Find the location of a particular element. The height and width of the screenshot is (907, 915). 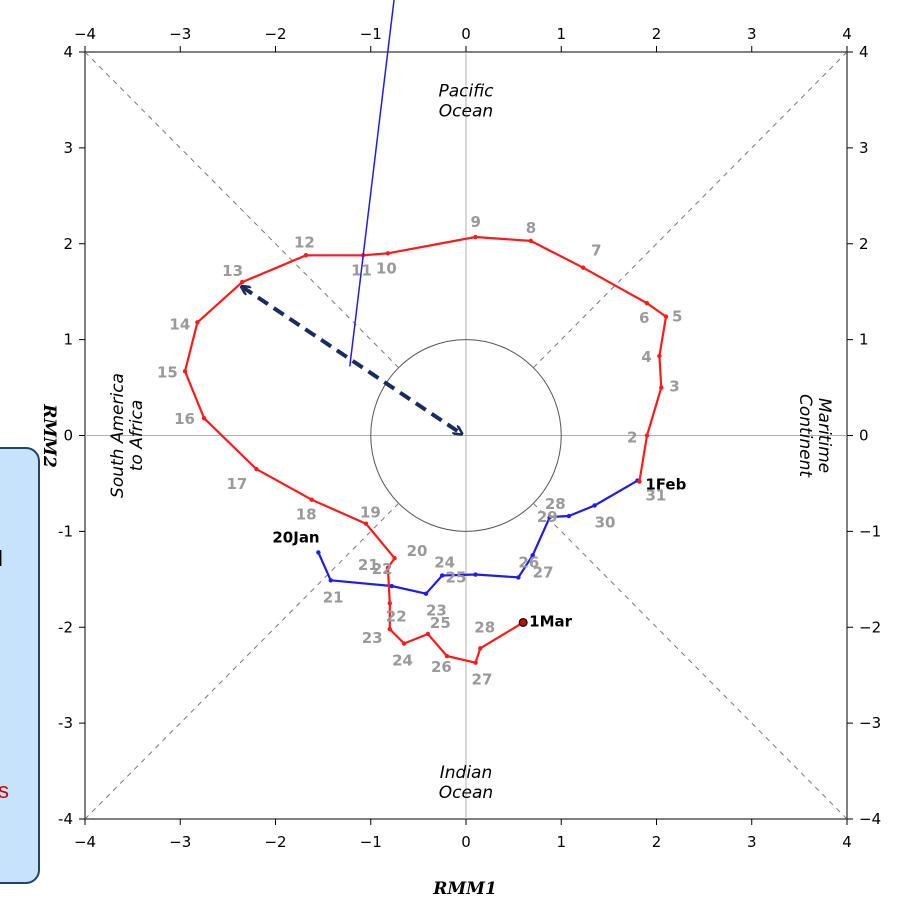

red-day-label: 1Feb is located at coordinates (665, 485).